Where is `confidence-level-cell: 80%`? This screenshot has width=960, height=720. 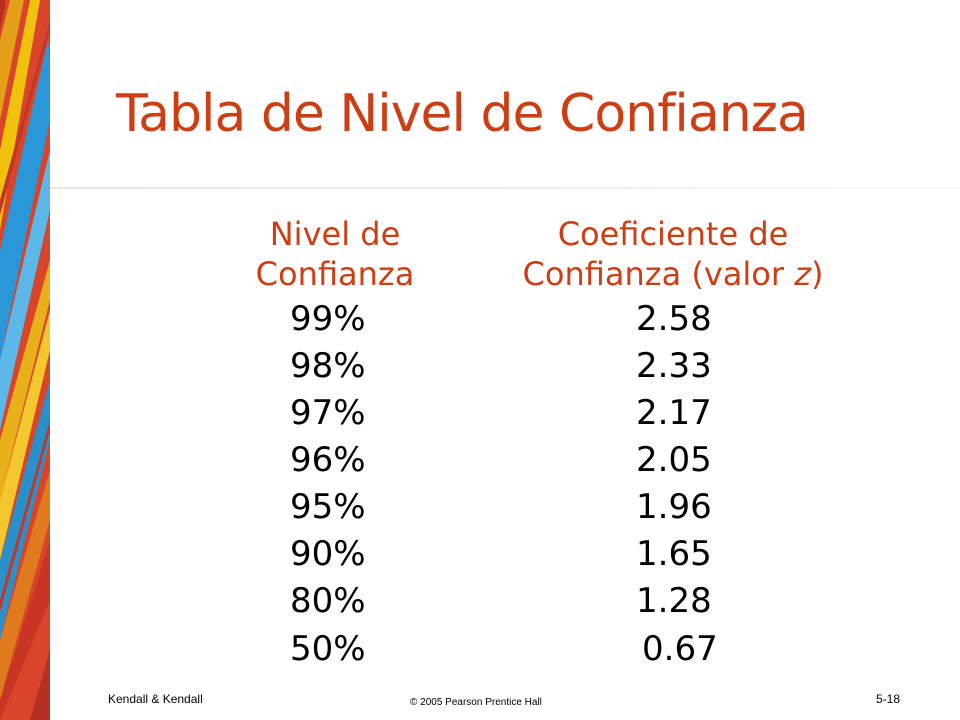
confidence-level-cell: 80% is located at coordinates (328, 601).